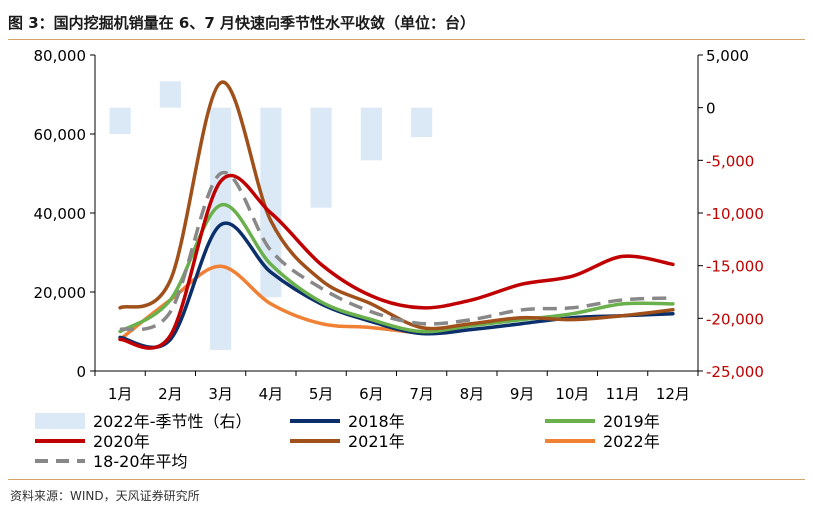 The image size is (813, 514). I want to click on x-tick-label: 7月, so click(421, 394).